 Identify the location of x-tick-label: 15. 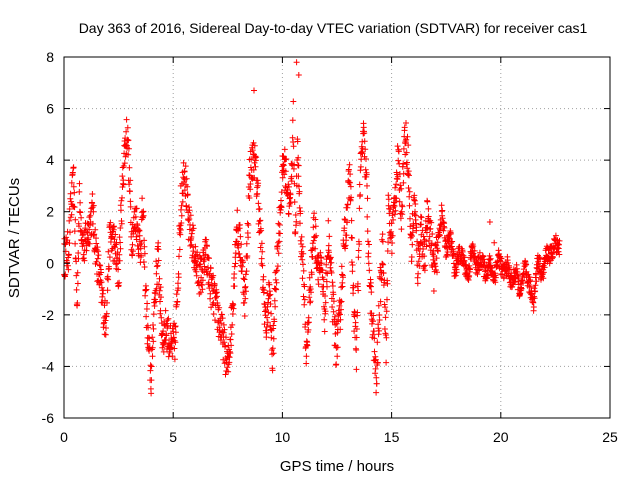
(392, 437).